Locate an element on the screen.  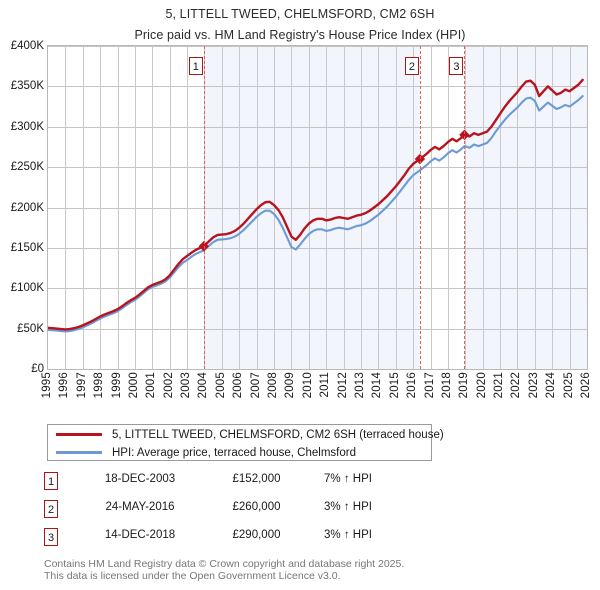
table-row: 2 24-MAY-2016 £260,000 3% ↑ HPI is located at coordinates (254, 514).